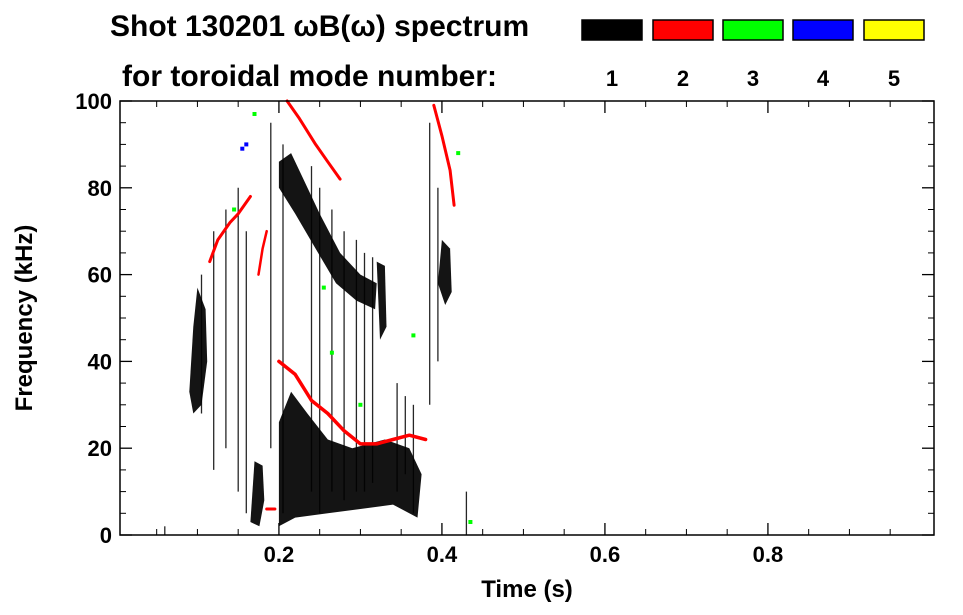 The height and width of the screenshot is (615, 963). Describe the element at coordinates (381, 300) in the screenshot. I see `region-n1-upper-tail` at that location.